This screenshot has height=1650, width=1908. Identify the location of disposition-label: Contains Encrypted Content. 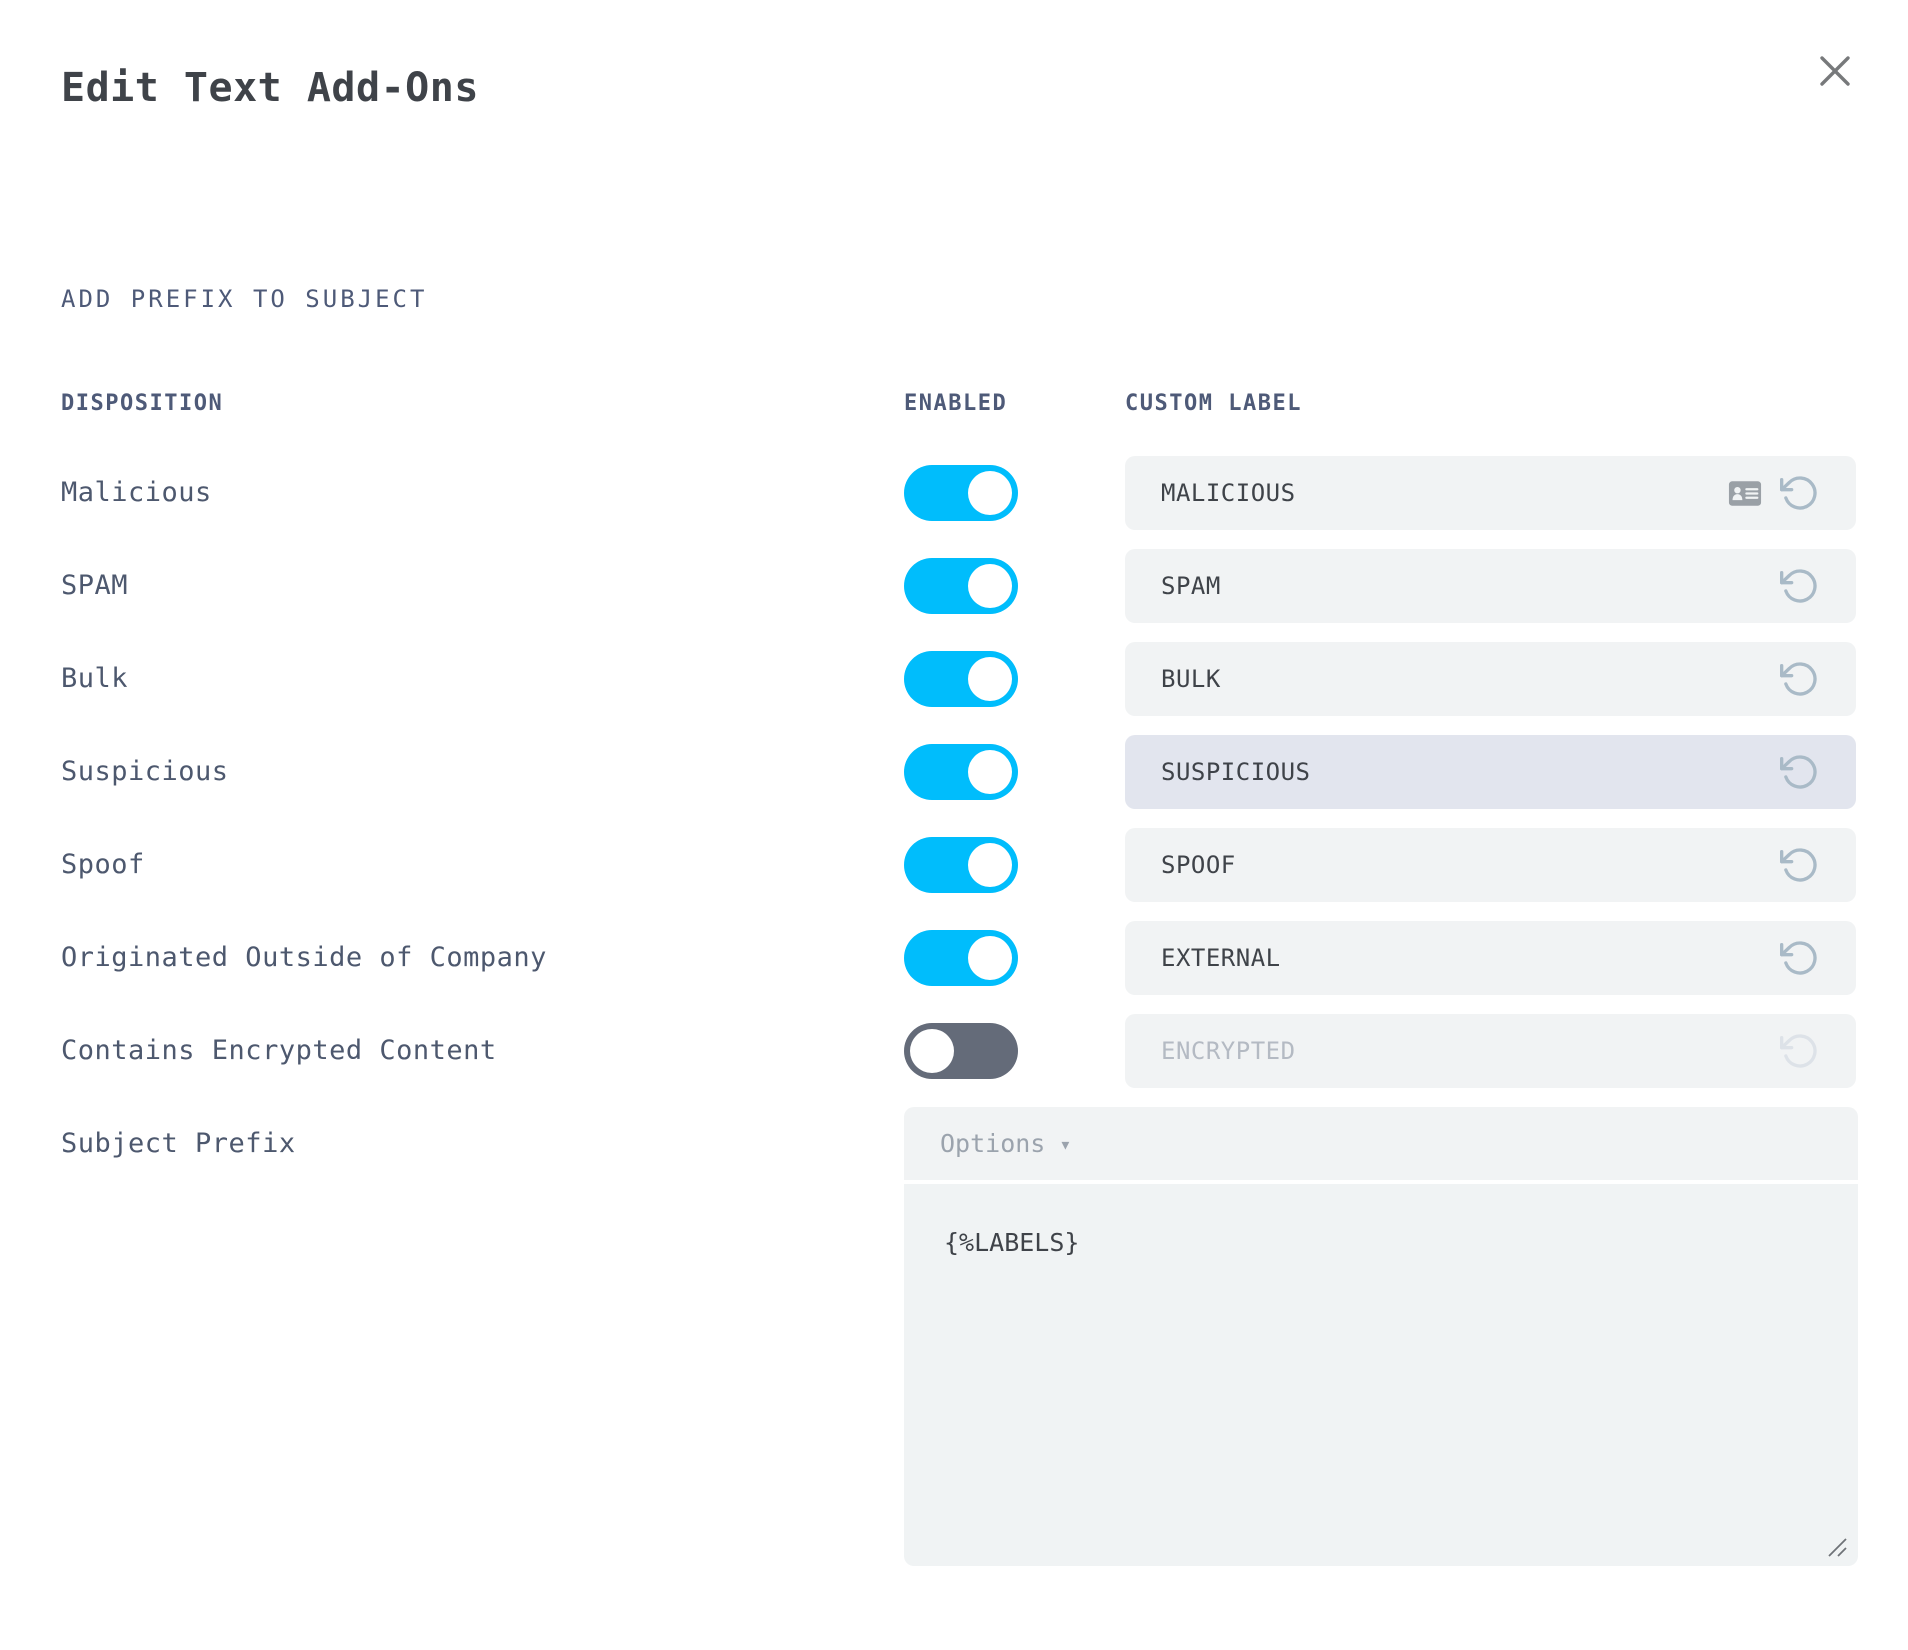
(279, 1050).